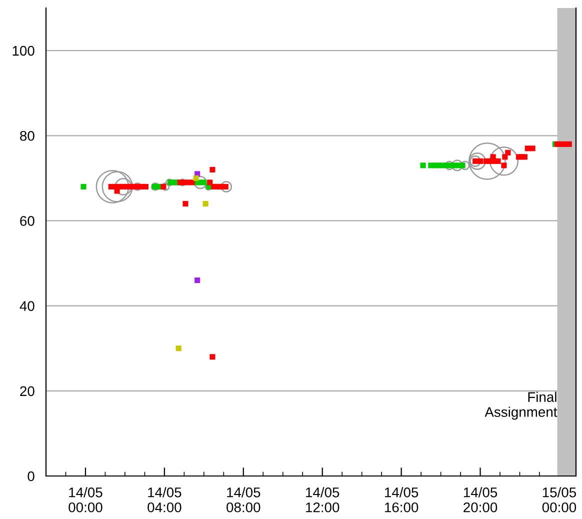 The image size is (582, 519). What do you see at coordinates (521, 406) in the screenshot?
I see `band-label: Final Assignment` at bounding box center [521, 406].